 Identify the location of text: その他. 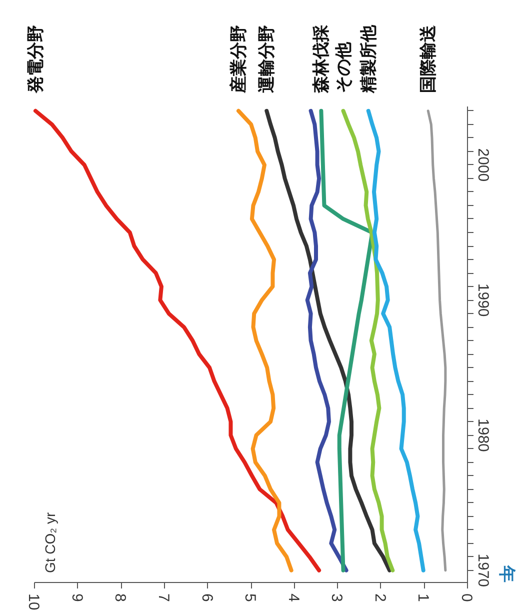
(343, 67).